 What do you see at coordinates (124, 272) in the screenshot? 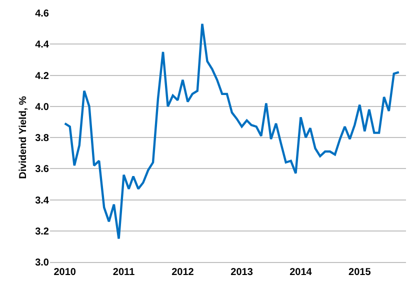
I see `x-tick-label: 2011` at bounding box center [124, 272].